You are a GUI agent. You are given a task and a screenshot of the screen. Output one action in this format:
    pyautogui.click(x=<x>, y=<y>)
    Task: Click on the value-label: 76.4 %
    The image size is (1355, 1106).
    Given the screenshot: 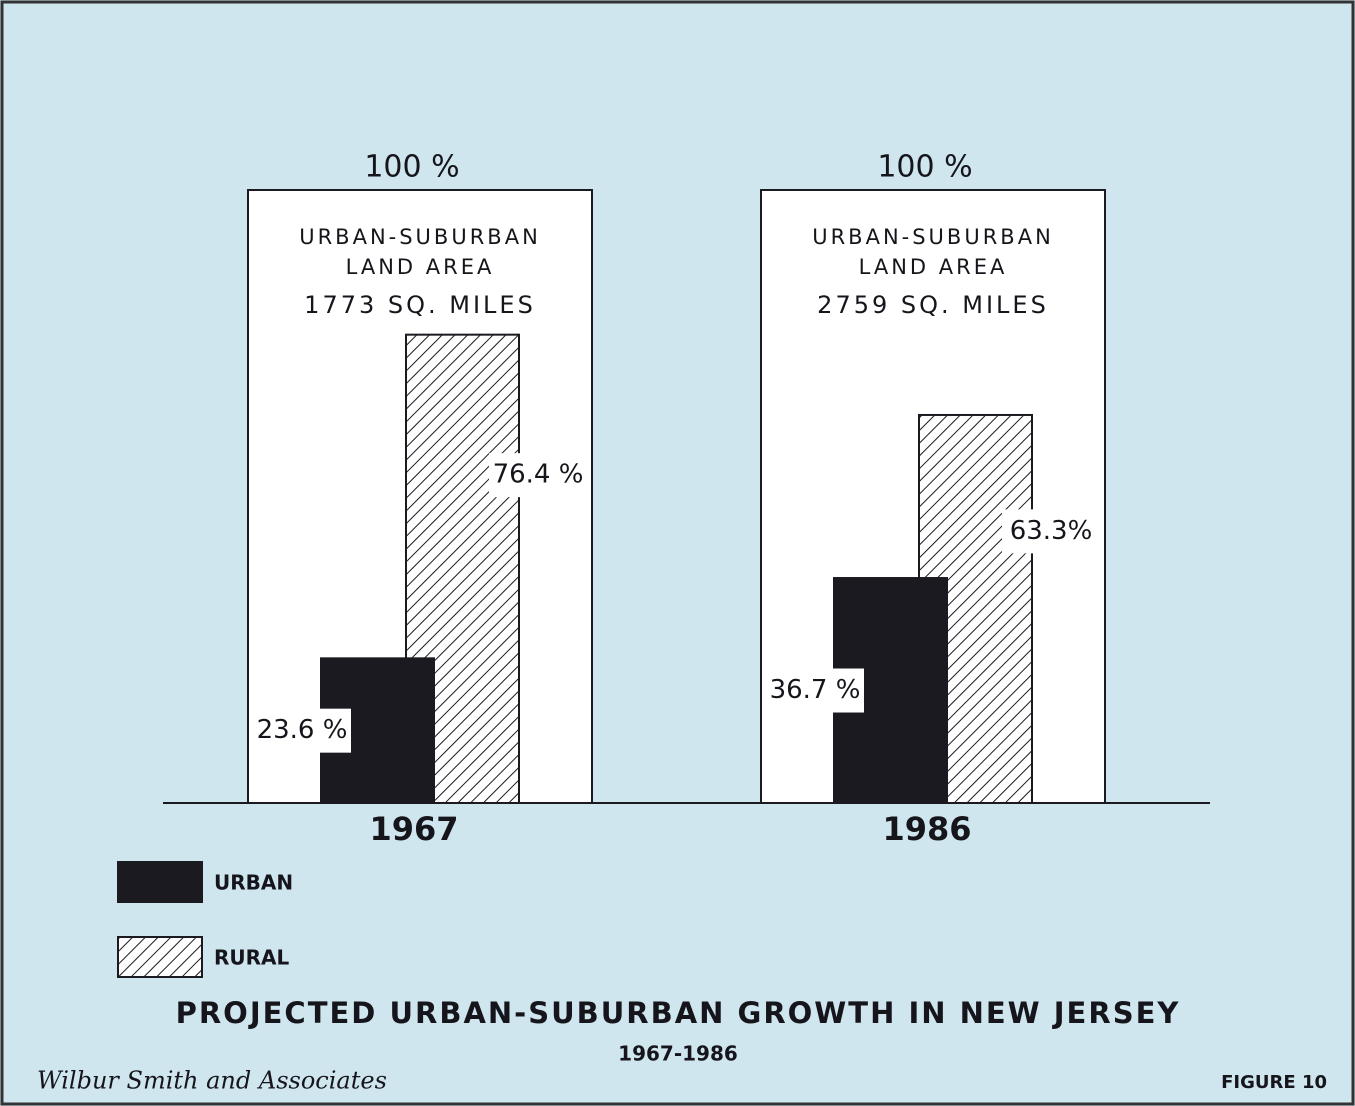 What is the action you would take?
    pyautogui.click(x=538, y=475)
    